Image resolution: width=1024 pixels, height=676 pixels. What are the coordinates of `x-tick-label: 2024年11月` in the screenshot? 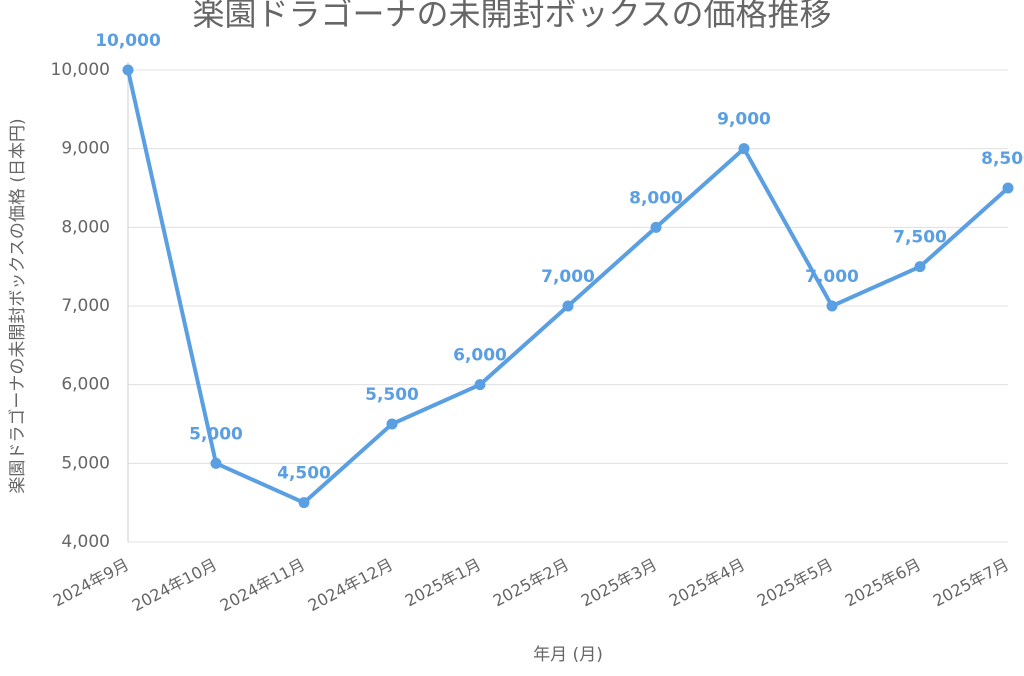 It's located at (262, 585).